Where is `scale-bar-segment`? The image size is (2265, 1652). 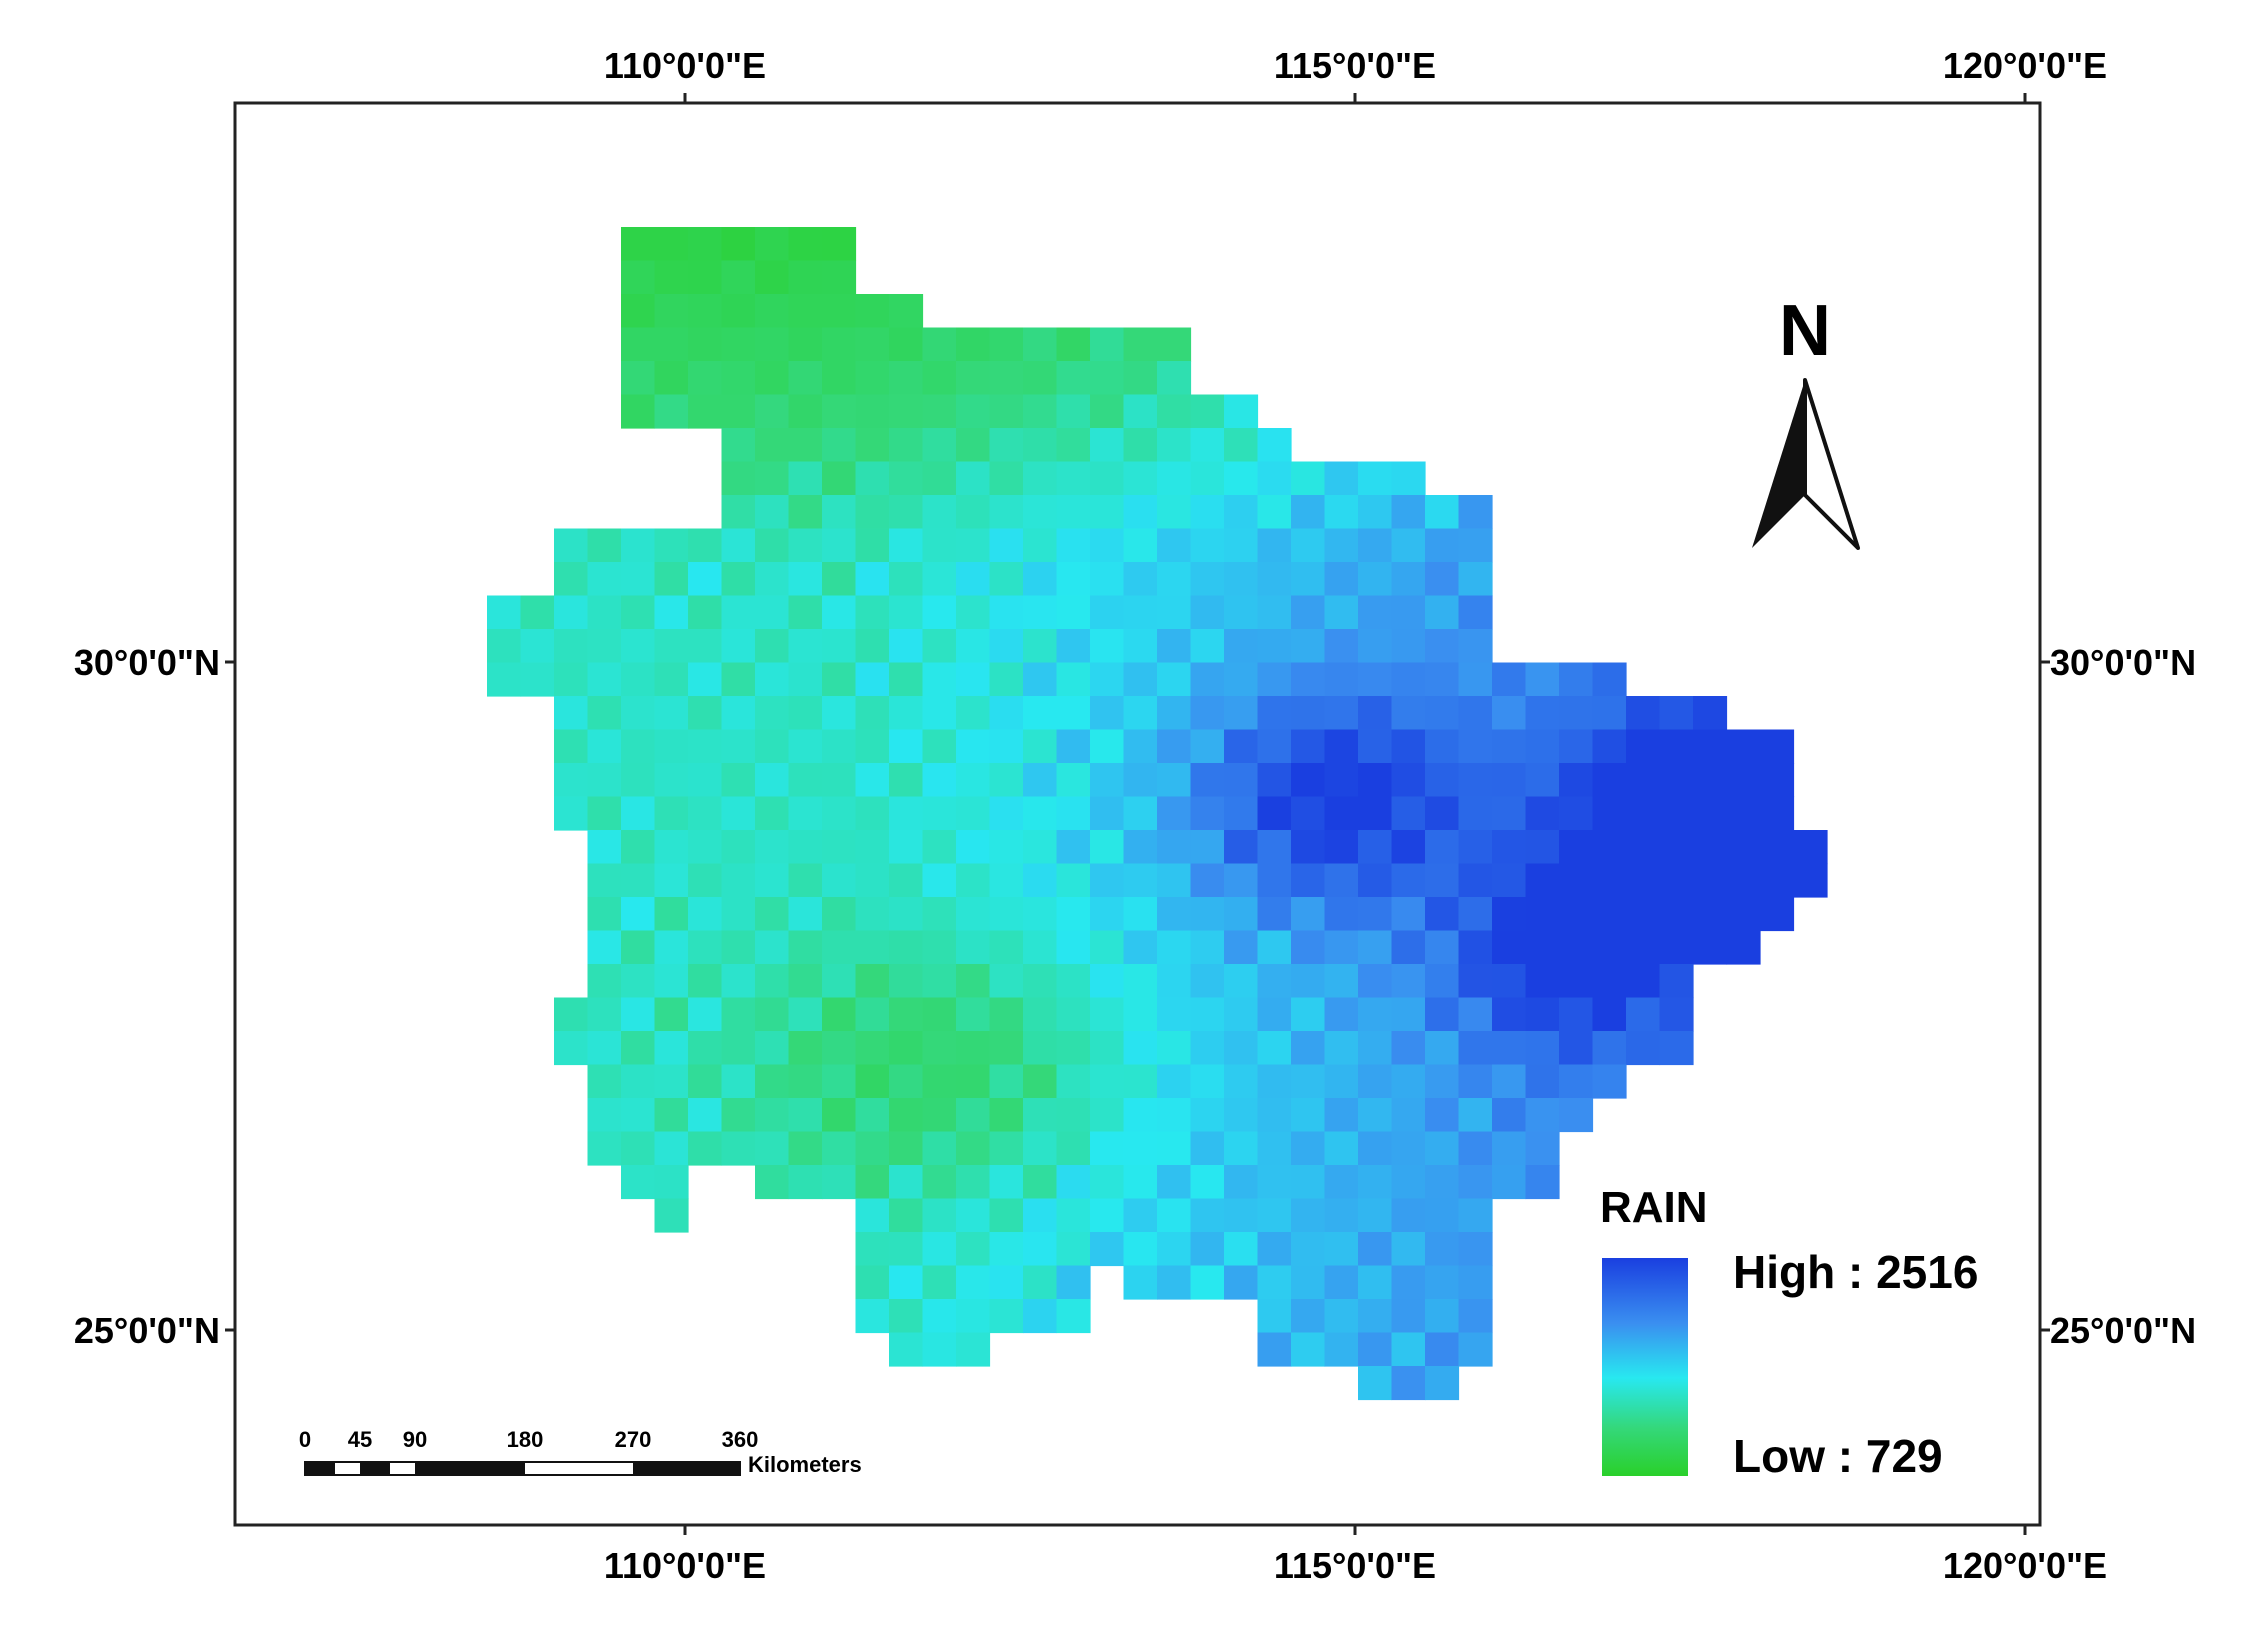 scale-bar-segment is located at coordinates (470, 1468).